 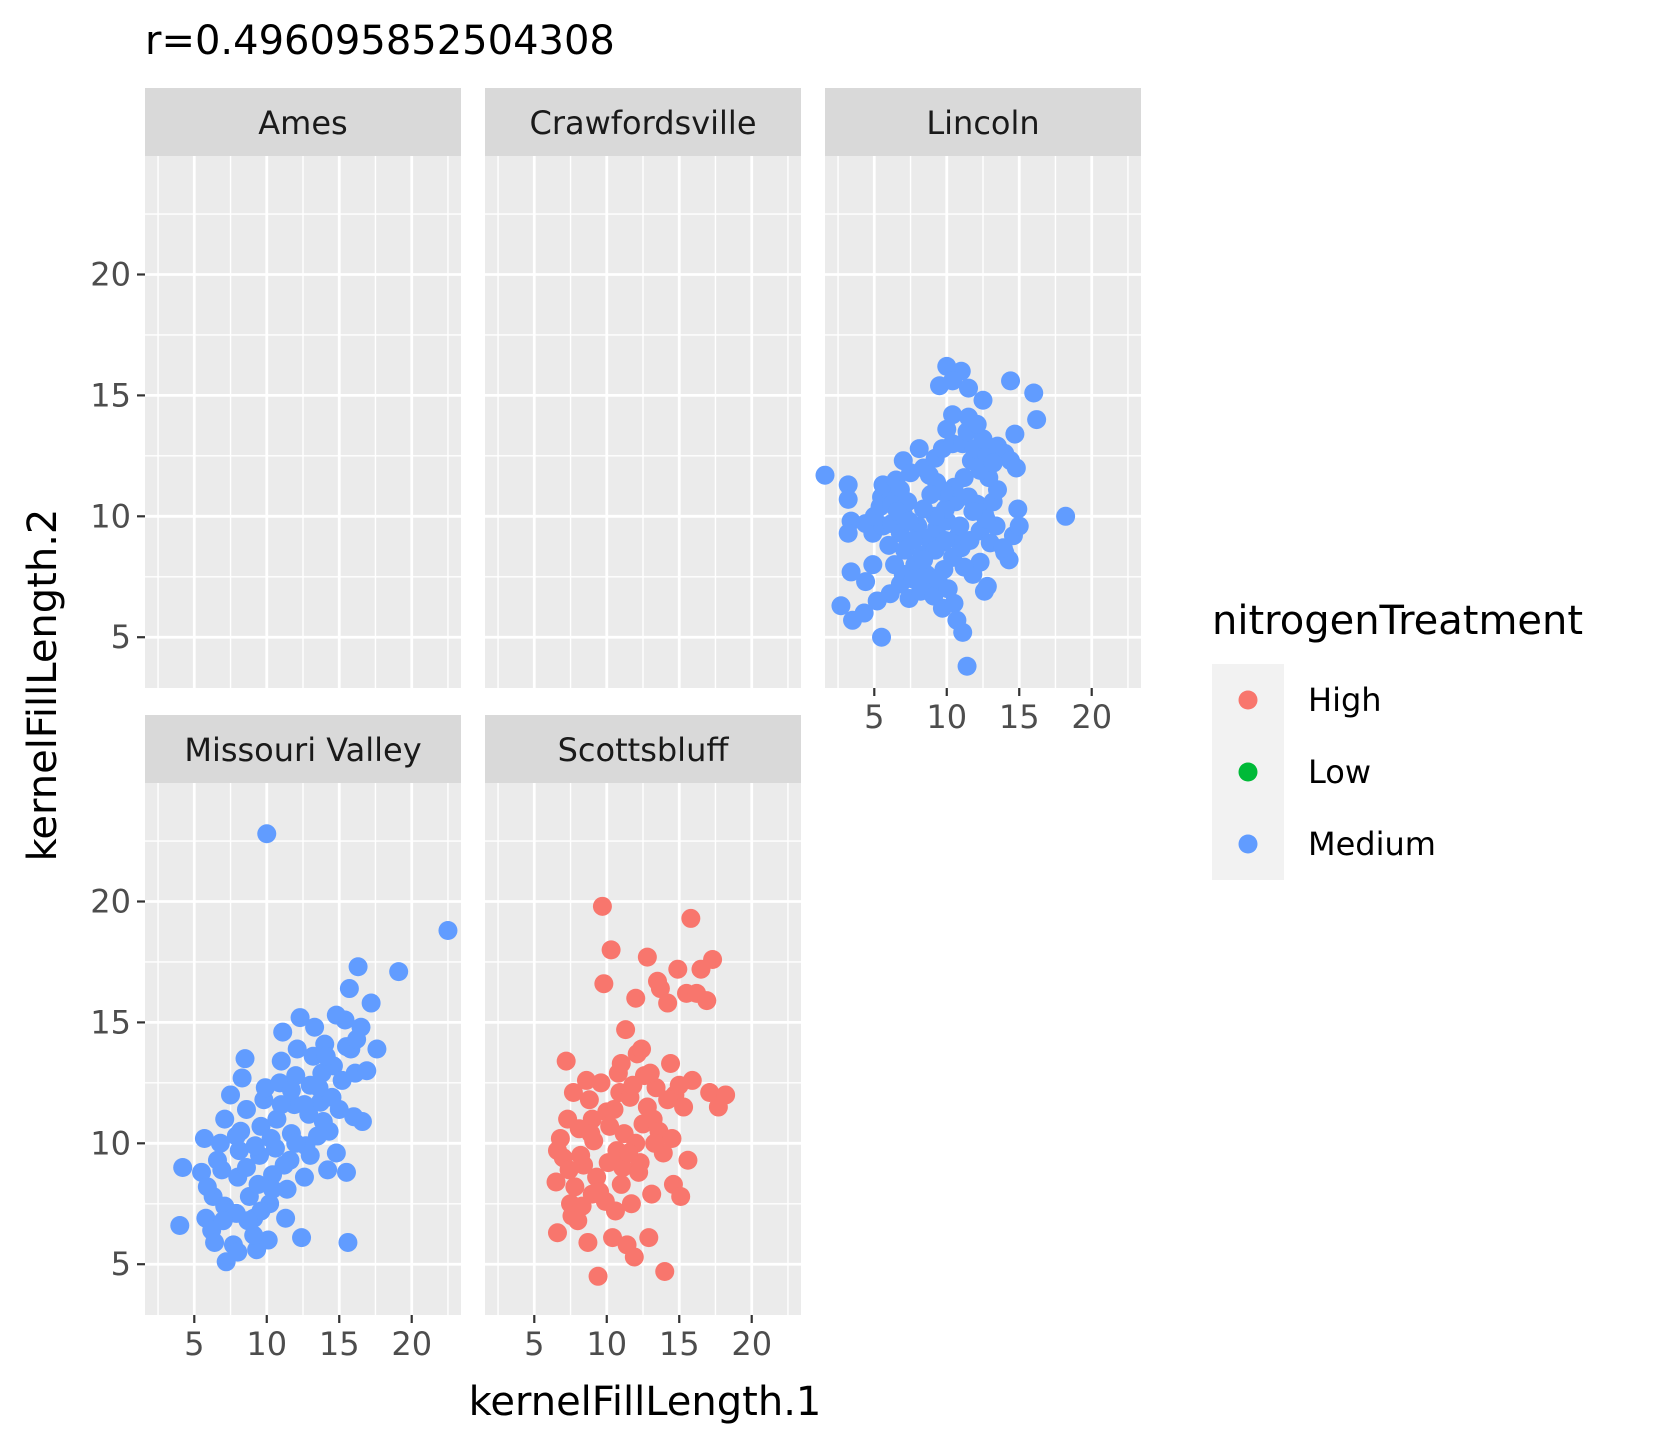 I want to click on legend-label-high: High, so click(x=1345, y=700).